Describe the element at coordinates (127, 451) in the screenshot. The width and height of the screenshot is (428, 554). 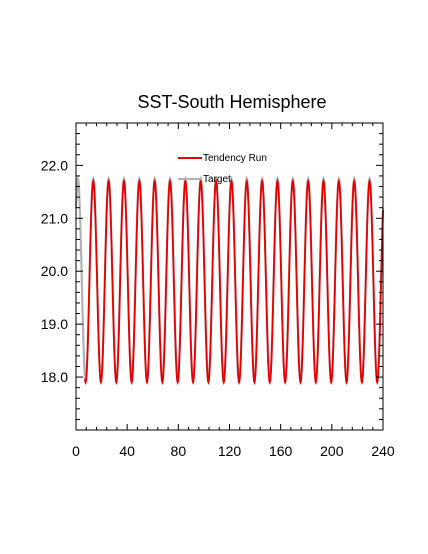
I see `x-tick-label: 40` at that location.